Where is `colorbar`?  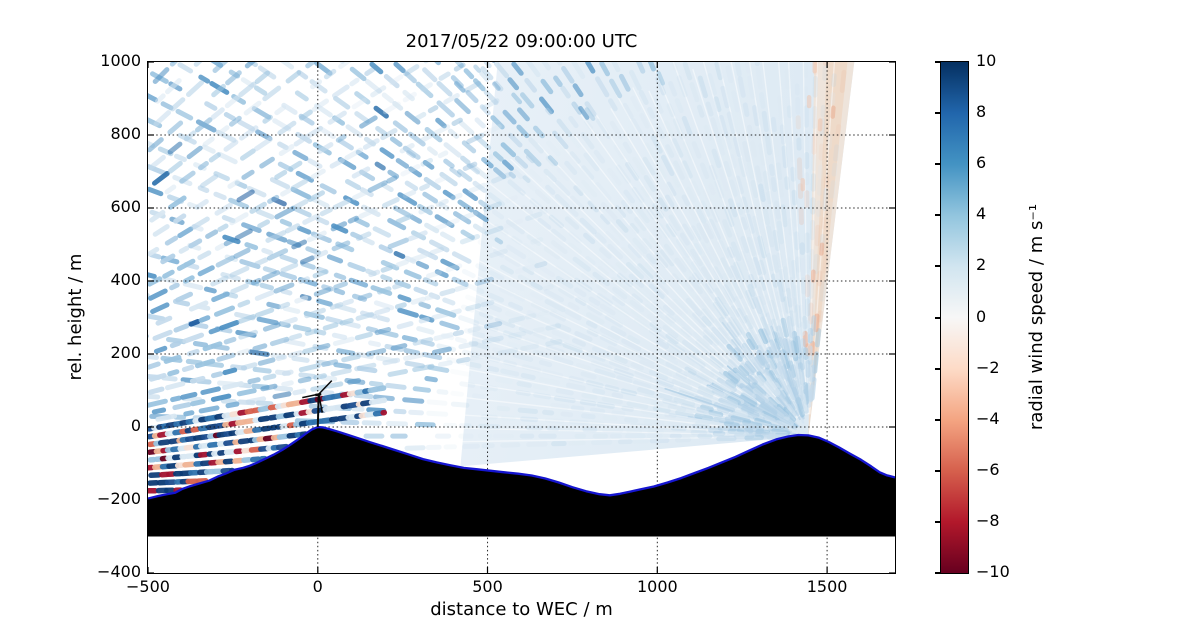
colorbar is located at coordinates (954, 317).